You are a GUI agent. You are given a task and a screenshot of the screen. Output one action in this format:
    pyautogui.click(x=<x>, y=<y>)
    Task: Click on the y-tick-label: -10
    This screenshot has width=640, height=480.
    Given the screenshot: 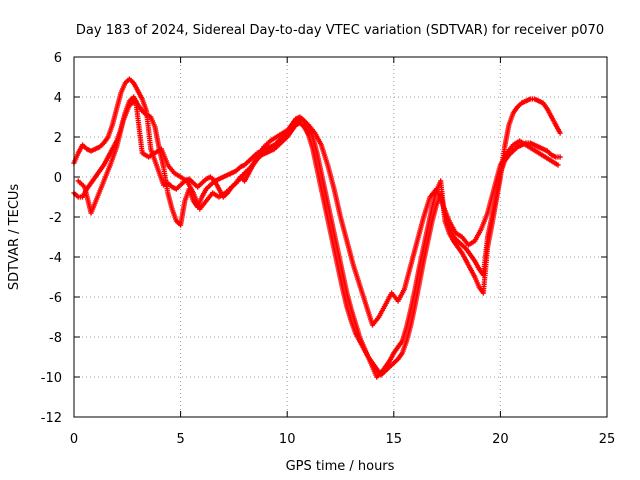 What is the action you would take?
    pyautogui.click(x=51, y=378)
    